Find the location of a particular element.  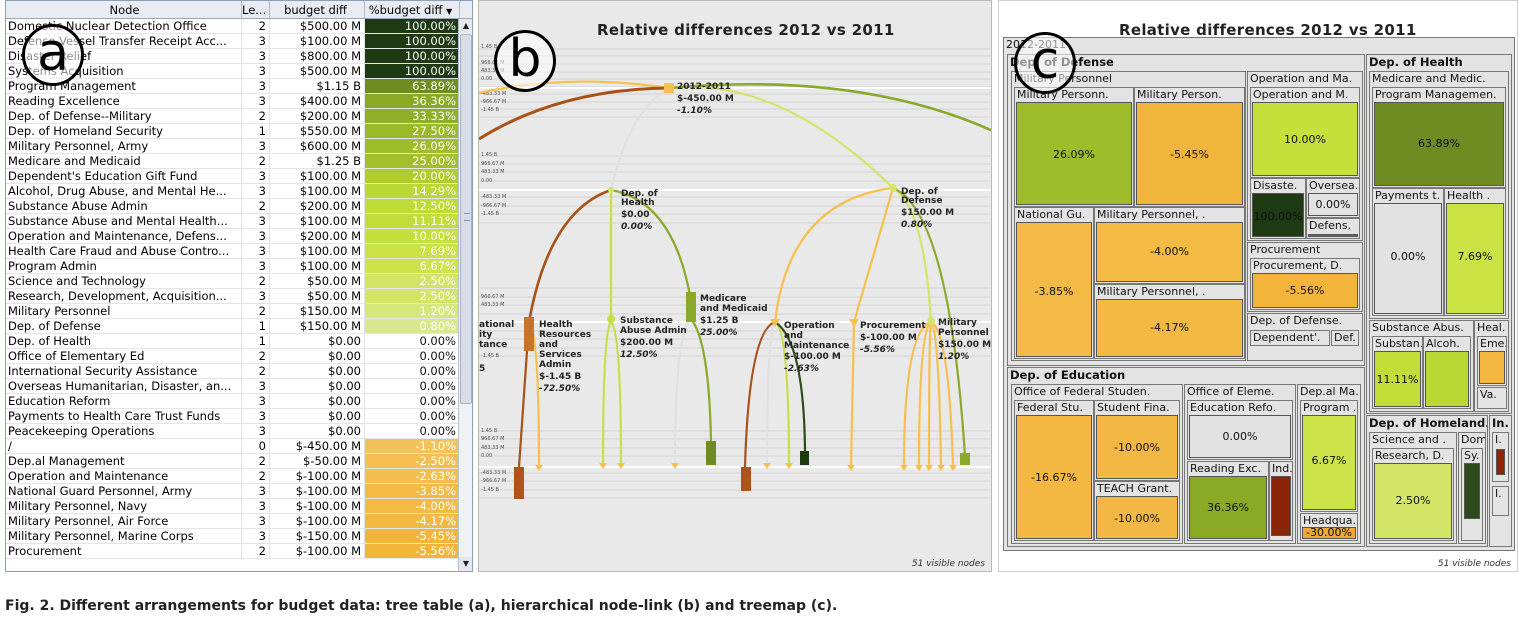

table-row: Procurement 2 $-100.00 M -5.56% is located at coordinates (239, 551).